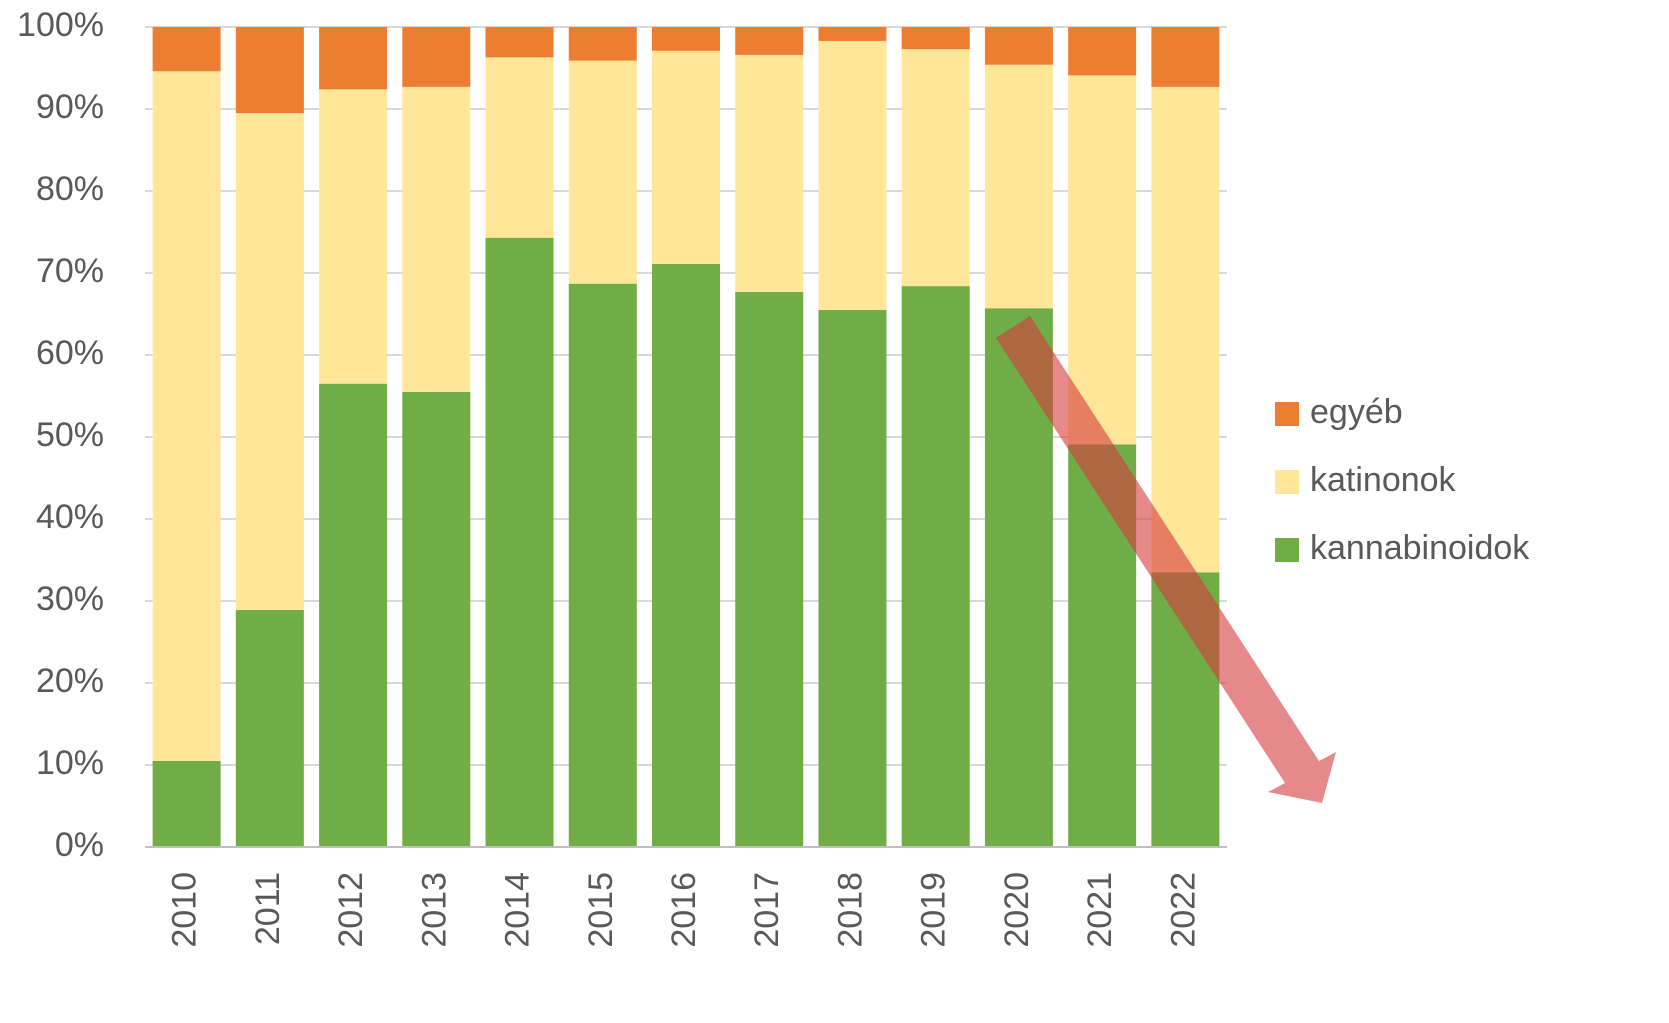 The image size is (1669, 1023). I want to click on x-tick-label: 2010, so click(185, 910).